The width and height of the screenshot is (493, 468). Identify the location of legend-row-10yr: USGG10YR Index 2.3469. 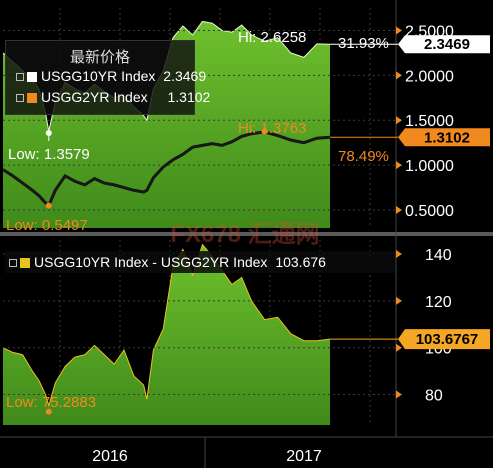
(111, 76).